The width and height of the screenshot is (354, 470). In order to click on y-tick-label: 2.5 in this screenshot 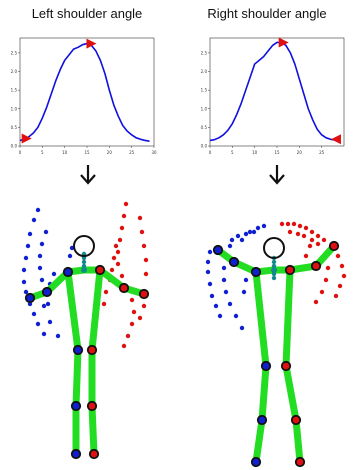, I will do `click(204, 52)`.